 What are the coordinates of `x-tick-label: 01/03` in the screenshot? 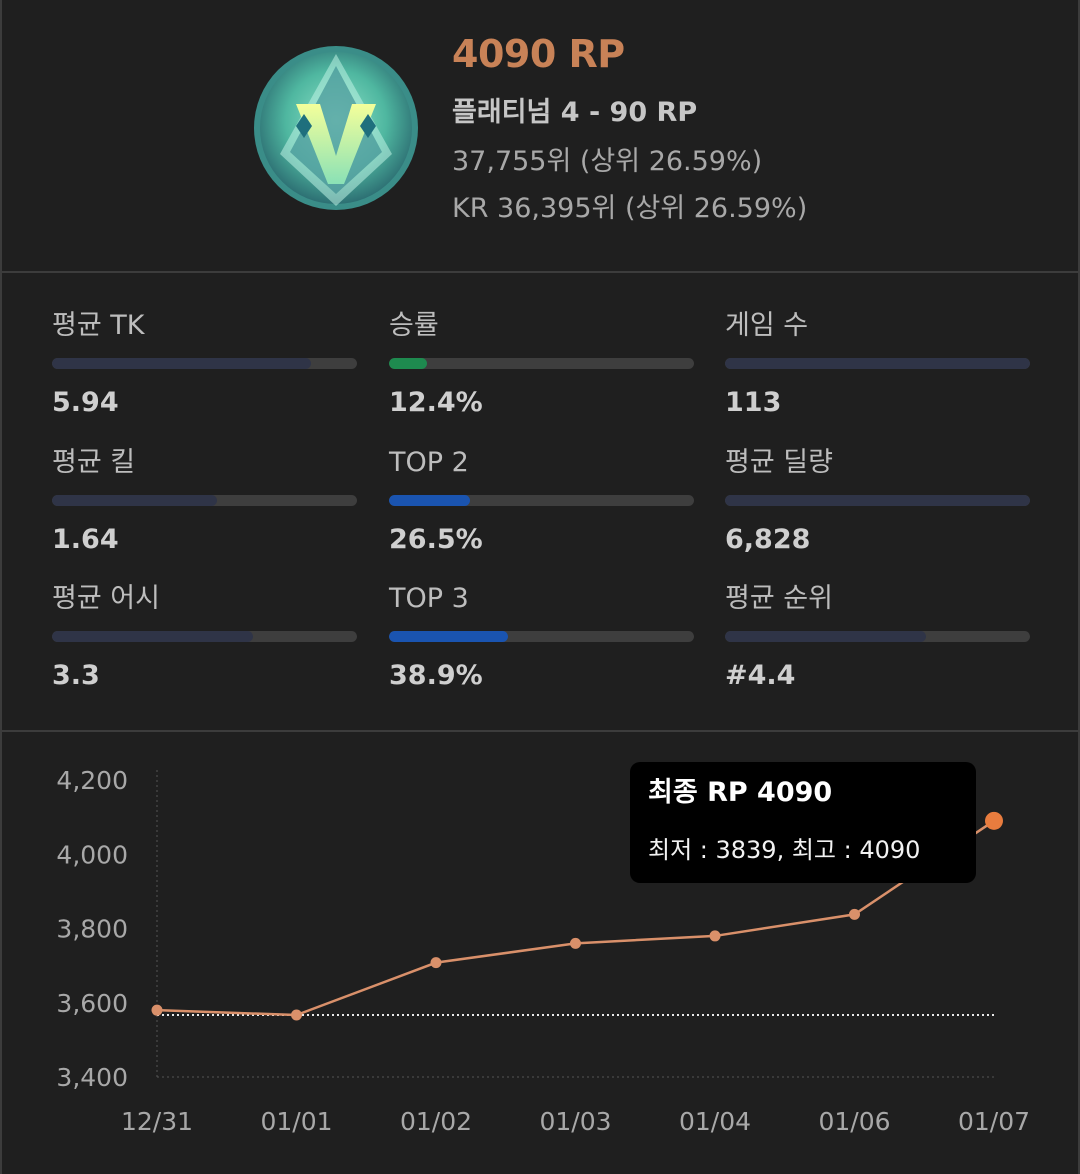 It's located at (575, 1121).